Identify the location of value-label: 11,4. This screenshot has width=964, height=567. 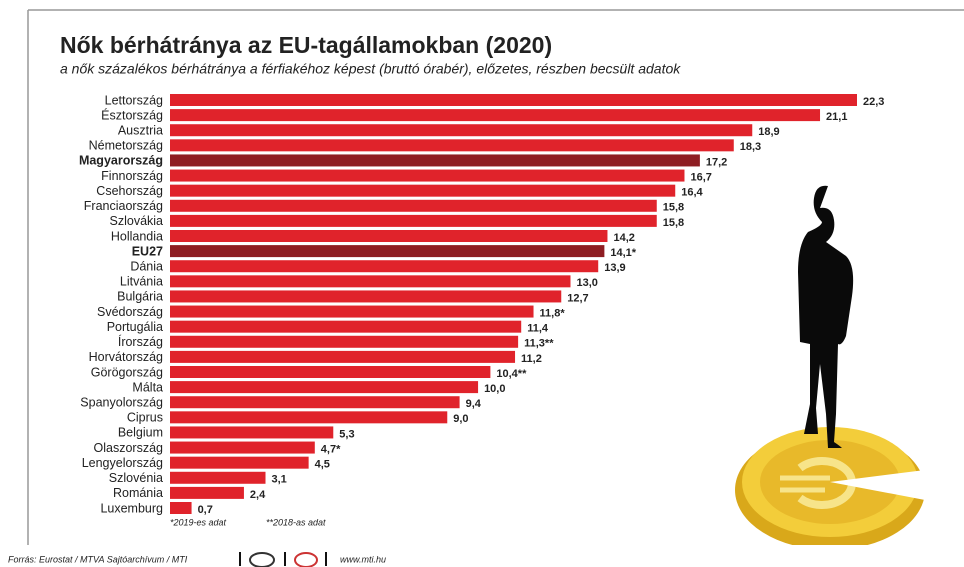
(538, 329).